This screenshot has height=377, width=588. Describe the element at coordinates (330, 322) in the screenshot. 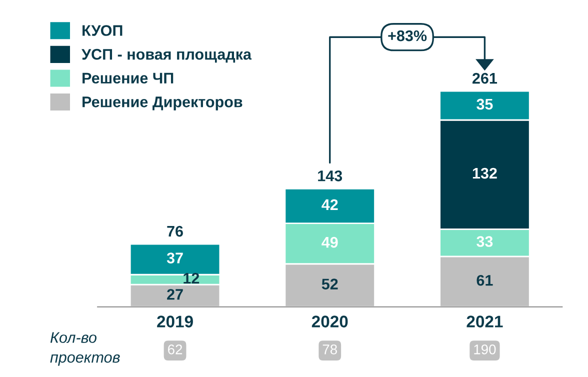

I see `x-tick-label: 2020` at that location.